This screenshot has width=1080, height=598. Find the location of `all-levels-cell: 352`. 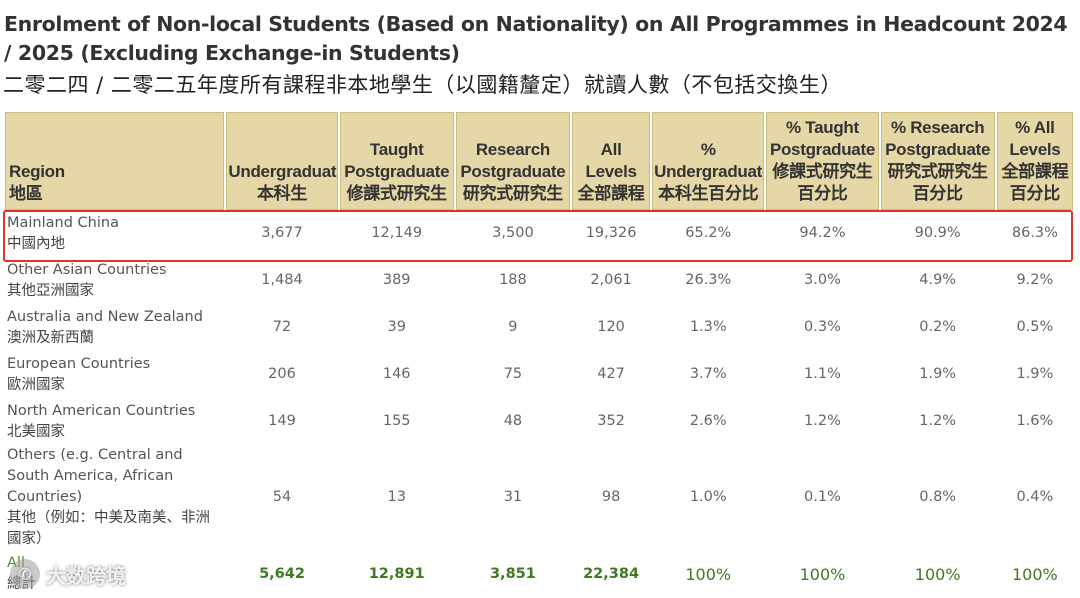

all-levels-cell: 352 is located at coordinates (611, 421).